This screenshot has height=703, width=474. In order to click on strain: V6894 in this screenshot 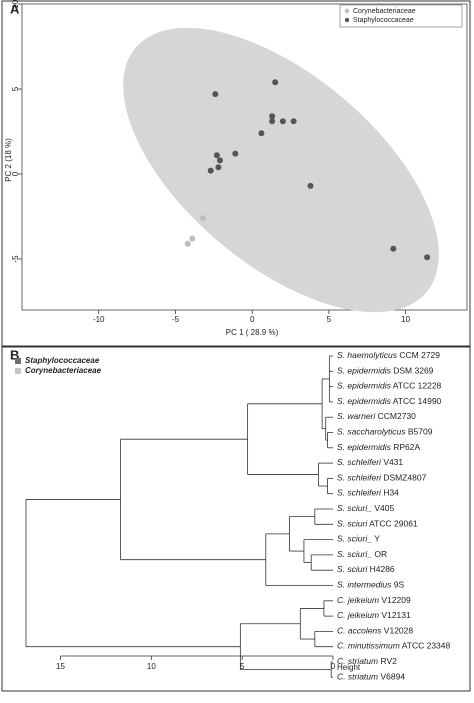, I will do `click(392, 677)`.